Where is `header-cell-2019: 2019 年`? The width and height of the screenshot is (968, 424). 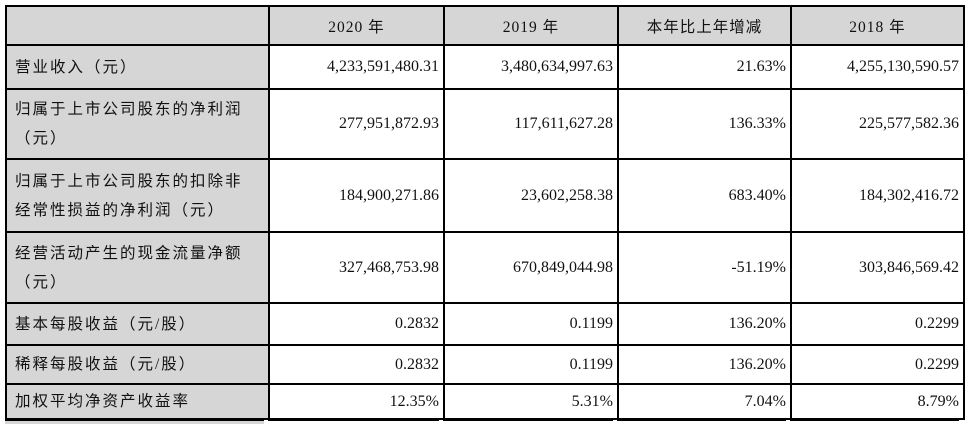
header-cell-2019: 2019 年 is located at coordinates (531, 25).